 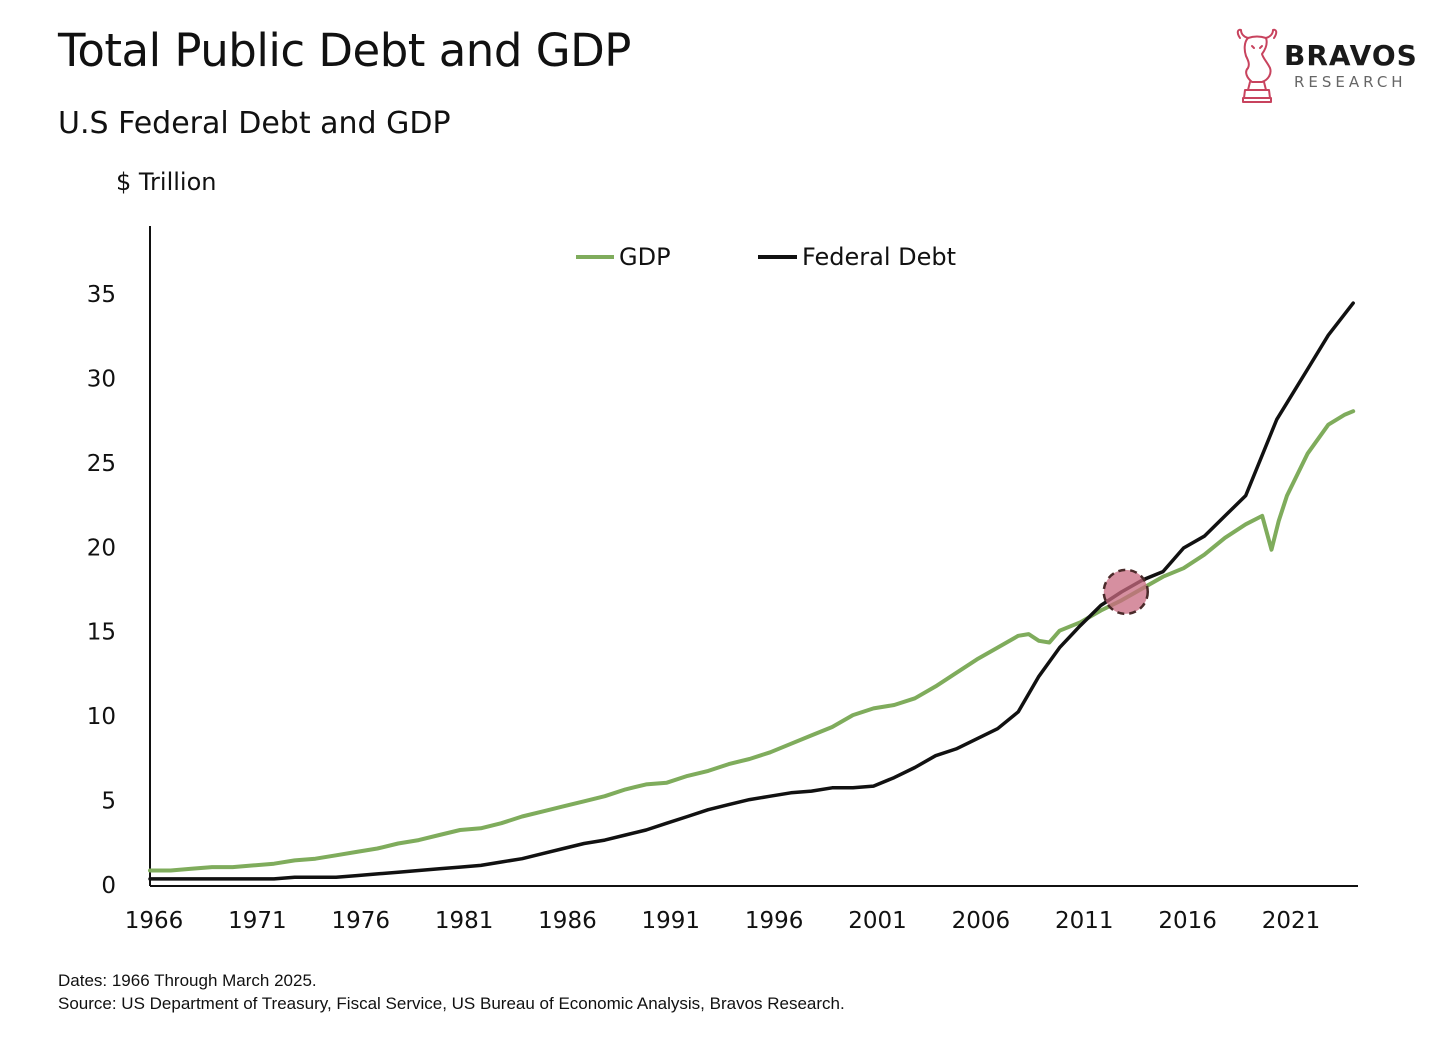 What do you see at coordinates (257, 921) in the screenshot?
I see `x-tick-label: 1971` at bounding box center [257, 921].